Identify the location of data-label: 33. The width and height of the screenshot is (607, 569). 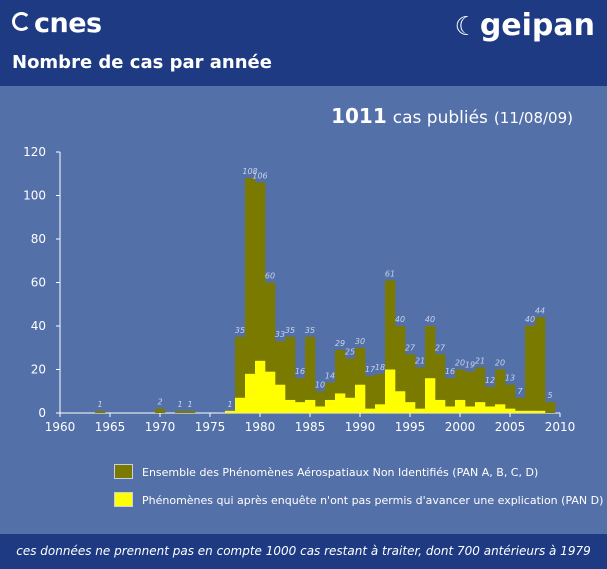
(280, 334).